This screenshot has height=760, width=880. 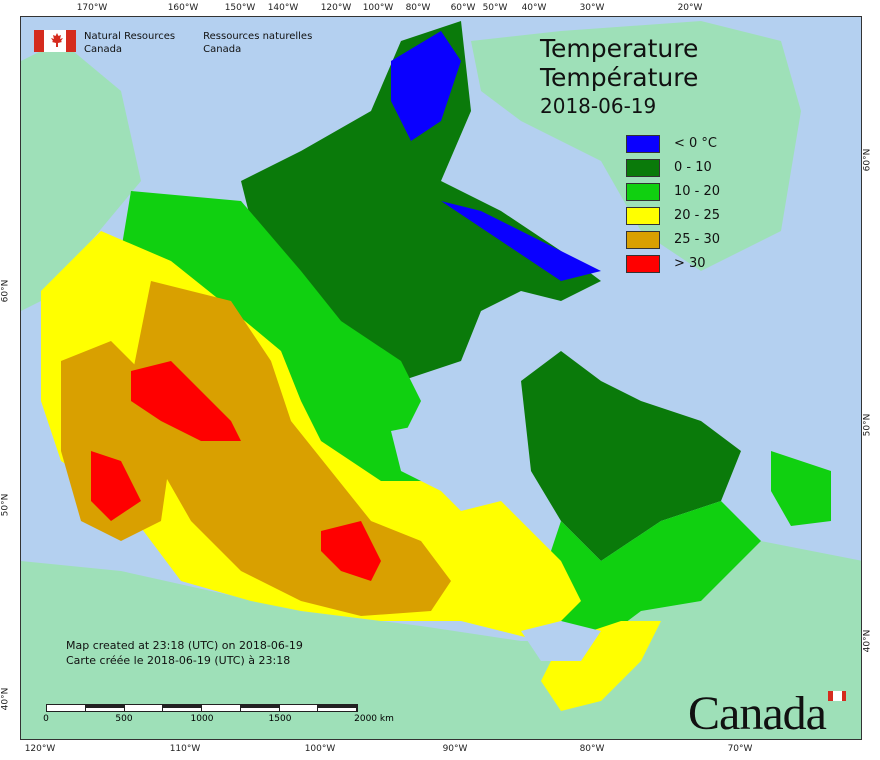 I want to click on title-en: Temperature, so click(x=619, y=48).